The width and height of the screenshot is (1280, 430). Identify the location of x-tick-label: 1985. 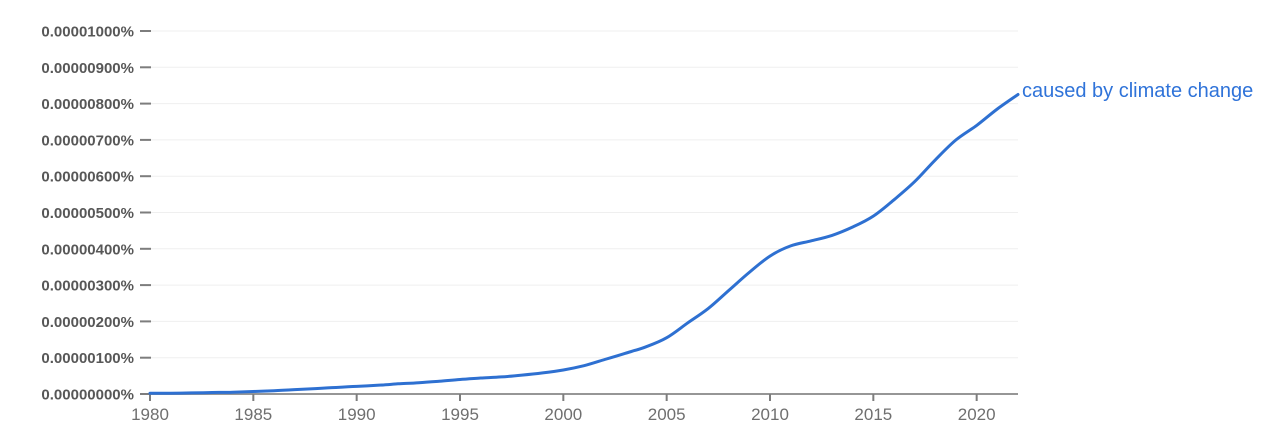
(253, 414).